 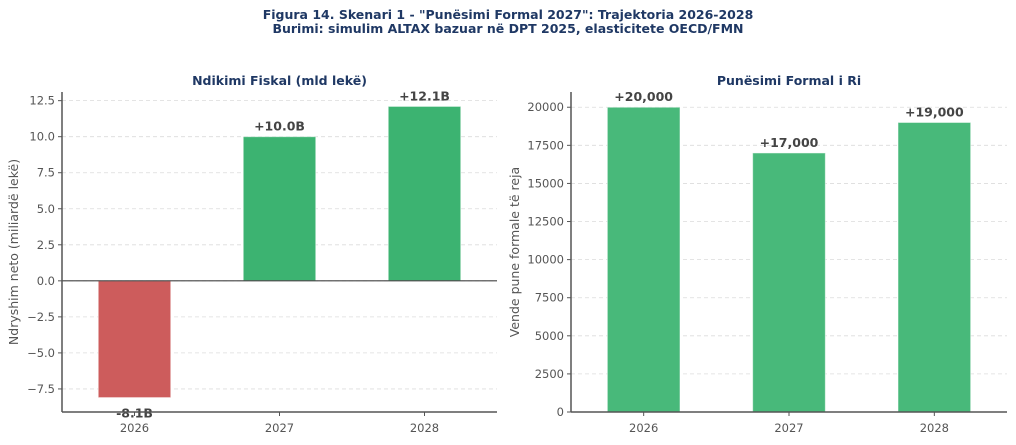 What do you see at coordinates (46, 173) in the screenshot?
I see `y-tick-label: 7.5` at bounding box center [46, 173].